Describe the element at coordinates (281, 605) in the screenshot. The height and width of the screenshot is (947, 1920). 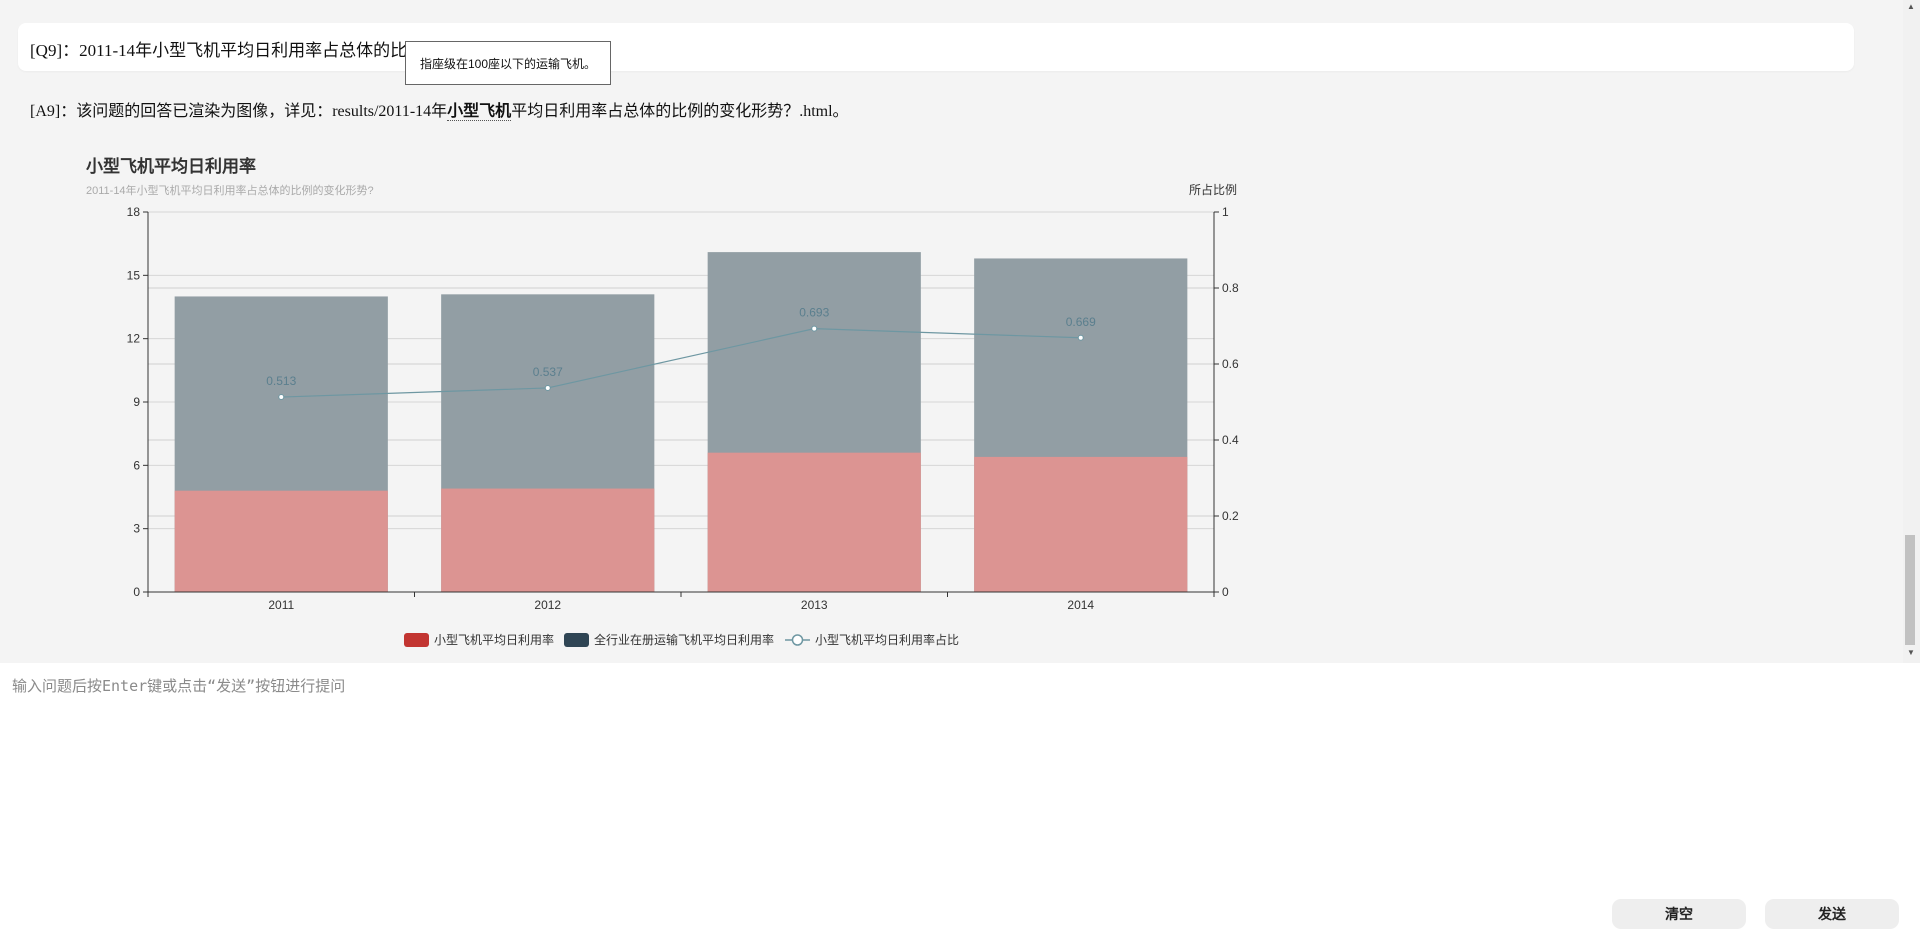
I see `x-tick-label: 2011` at that location.